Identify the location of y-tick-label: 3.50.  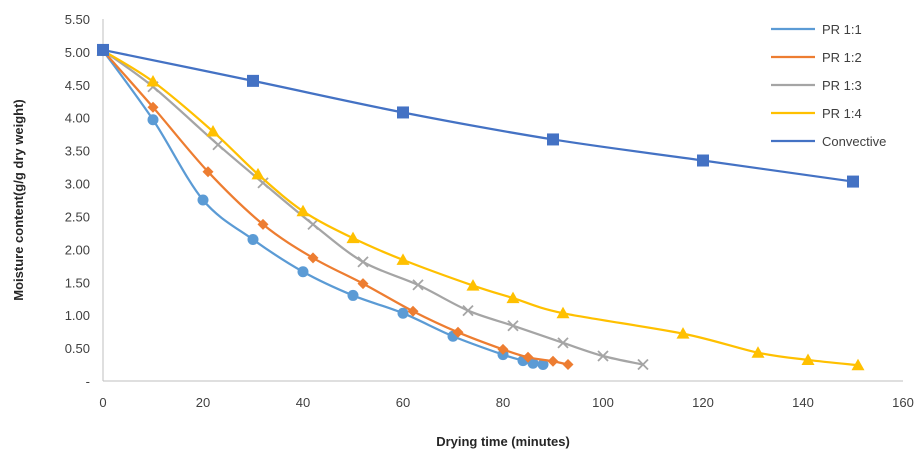
(77, 151).